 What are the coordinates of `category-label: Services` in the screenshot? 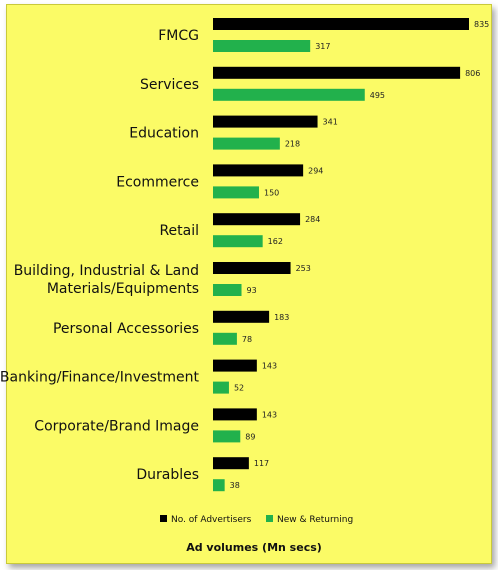 It's located at (169, 85).